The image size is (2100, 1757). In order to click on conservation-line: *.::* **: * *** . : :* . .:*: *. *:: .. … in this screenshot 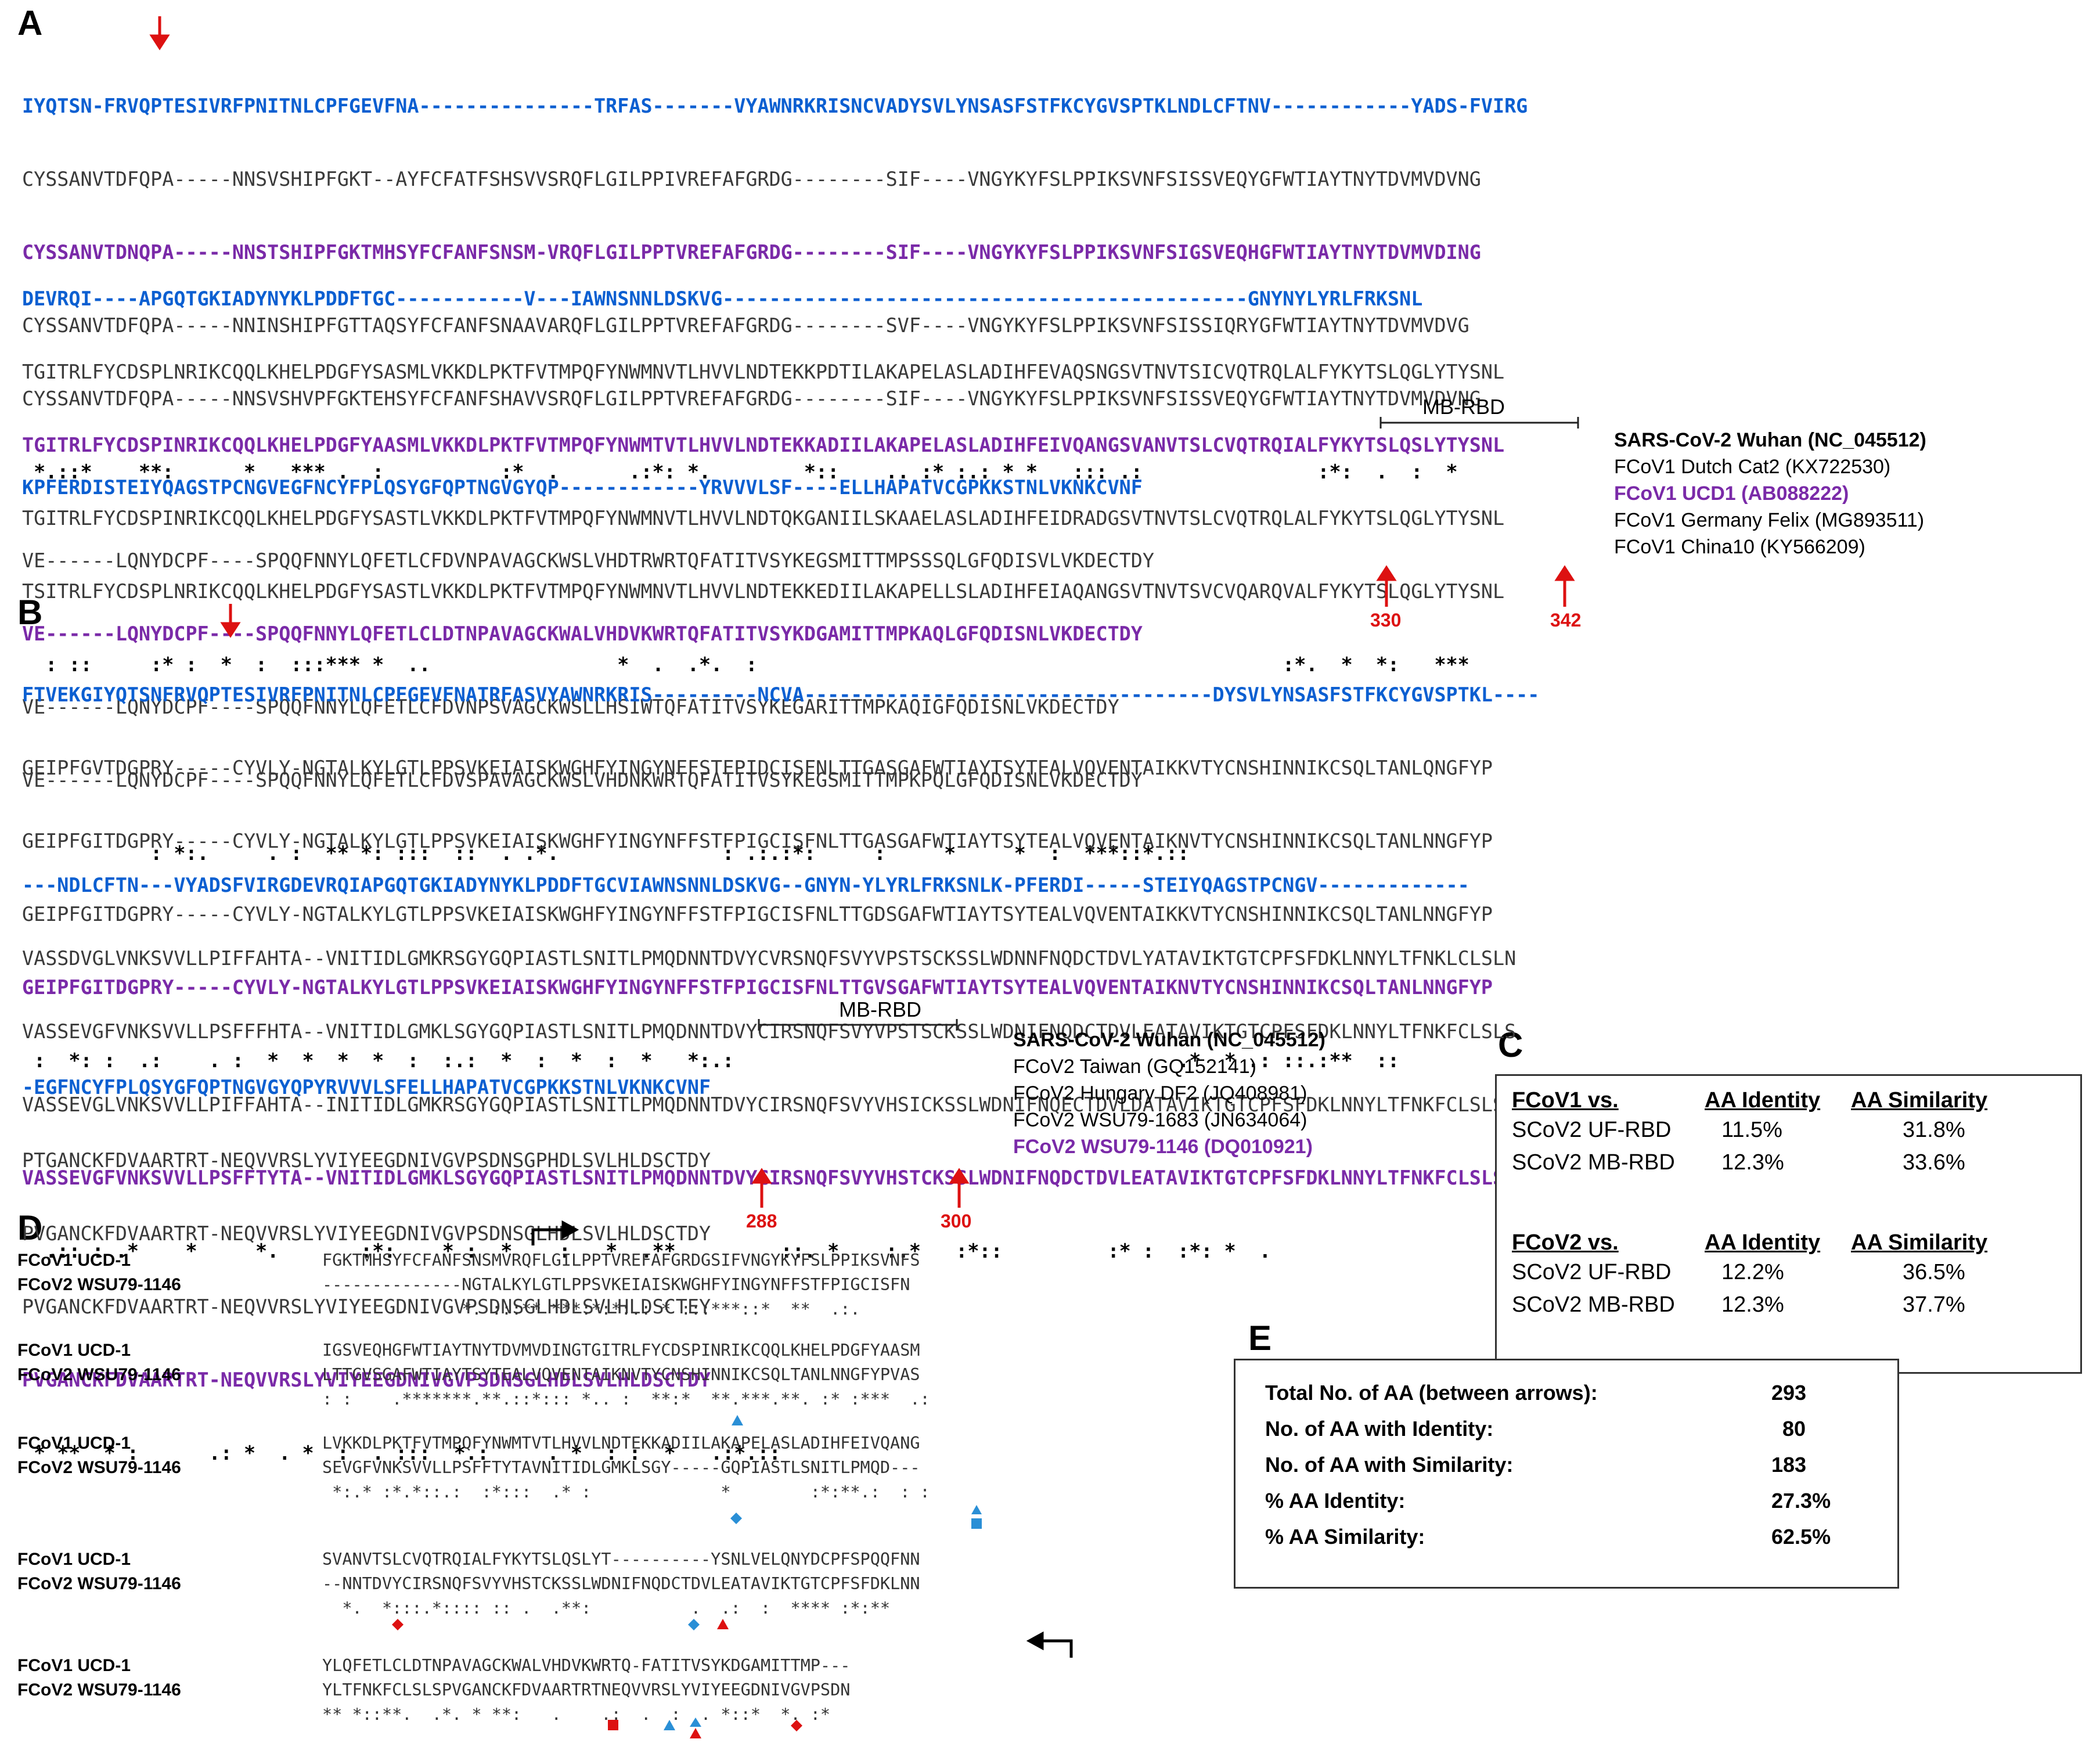, I will do `click(740, 471)`.